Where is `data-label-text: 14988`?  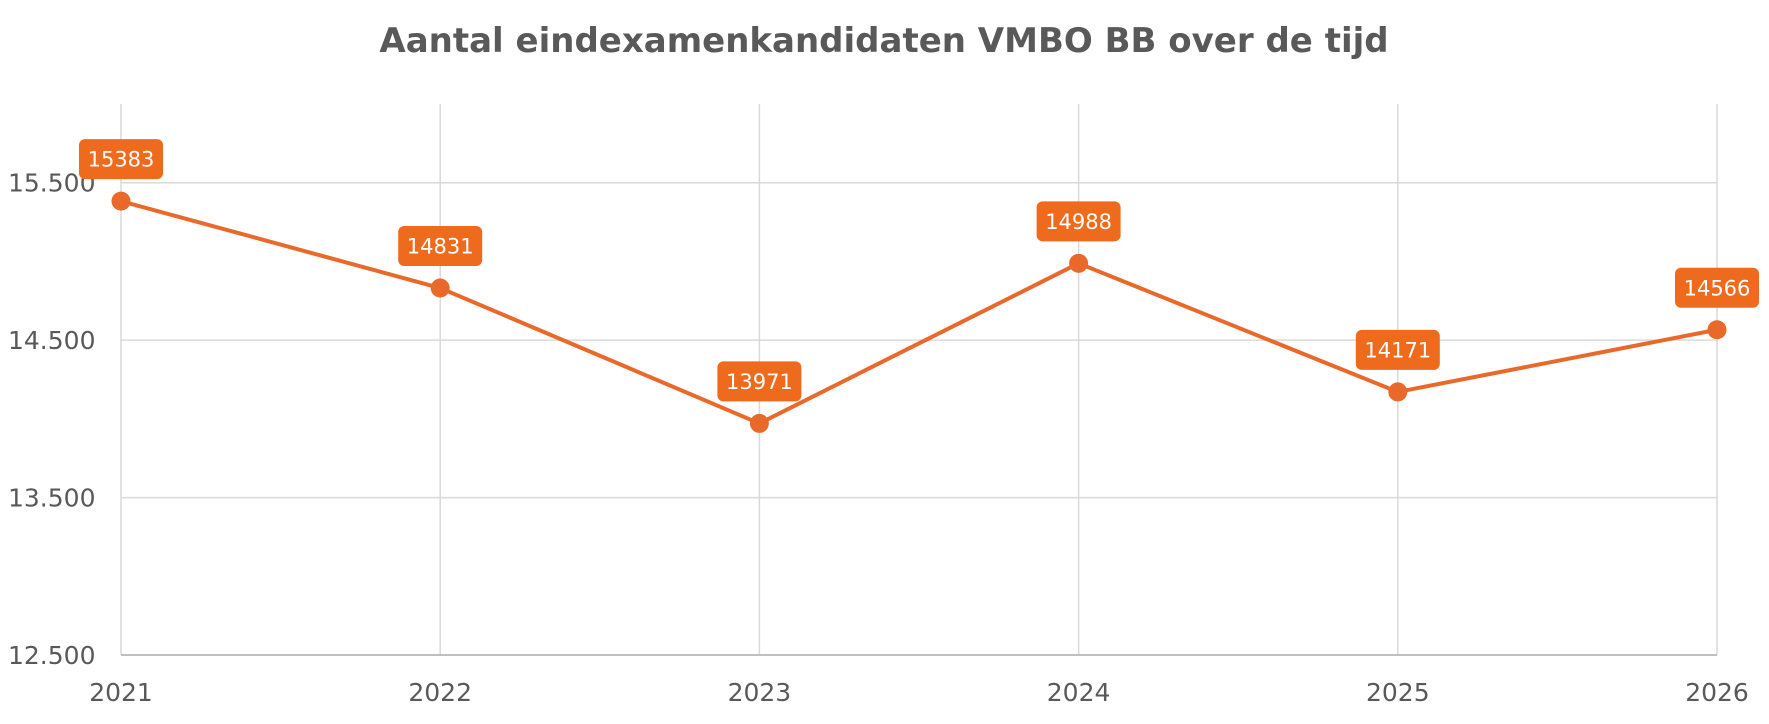
data-label-text: 14988 is located at coordinates (1078, 222).